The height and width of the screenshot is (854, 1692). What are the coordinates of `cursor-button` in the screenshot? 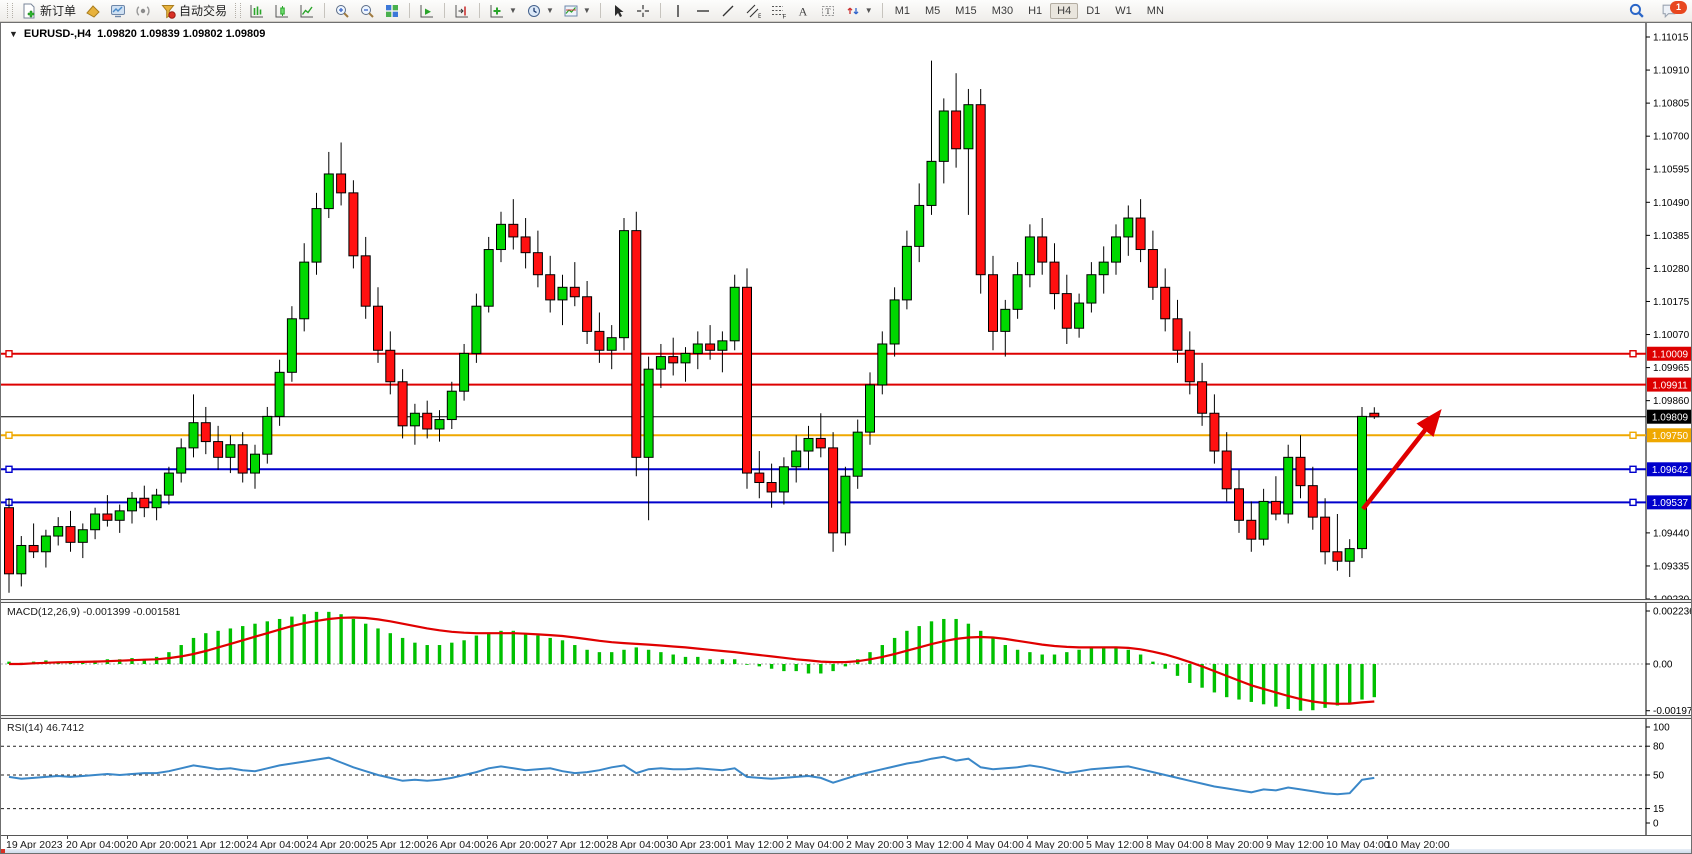 It's located at (618, 11).